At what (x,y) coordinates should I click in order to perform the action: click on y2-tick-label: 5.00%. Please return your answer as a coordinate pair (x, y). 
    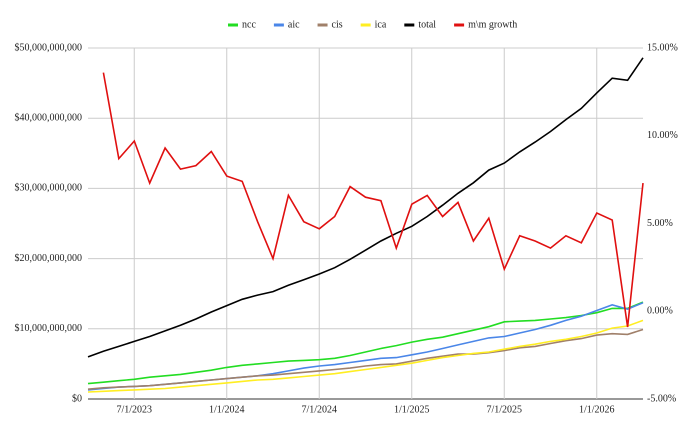
    Looking at the image, I should click on (660, 223).